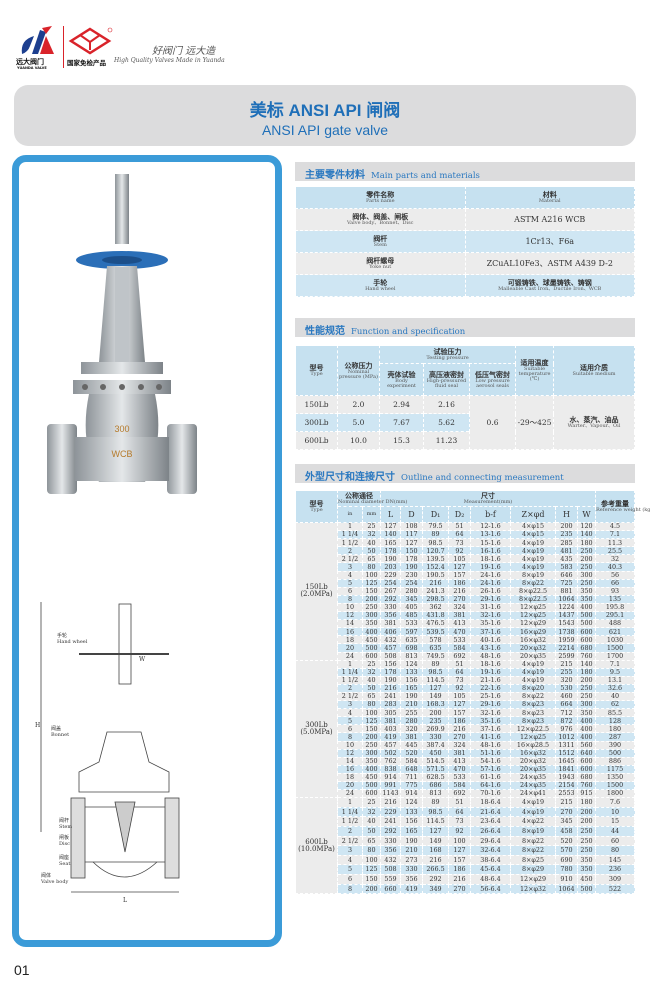 This screenshot has width=650, height=997. What do you see at coordinates (411, 889) in the screenshot?
I see `table-cell: 419` at bounding box center [411, 889].